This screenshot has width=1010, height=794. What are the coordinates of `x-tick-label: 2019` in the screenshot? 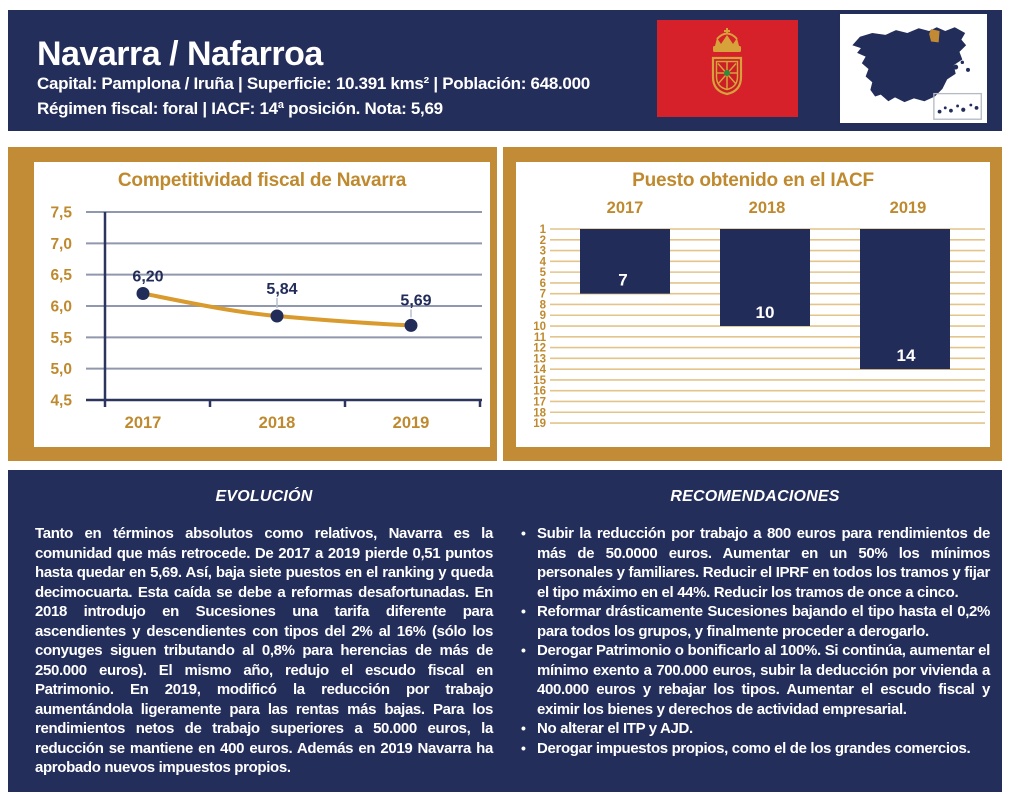 It's located at (411, 423).